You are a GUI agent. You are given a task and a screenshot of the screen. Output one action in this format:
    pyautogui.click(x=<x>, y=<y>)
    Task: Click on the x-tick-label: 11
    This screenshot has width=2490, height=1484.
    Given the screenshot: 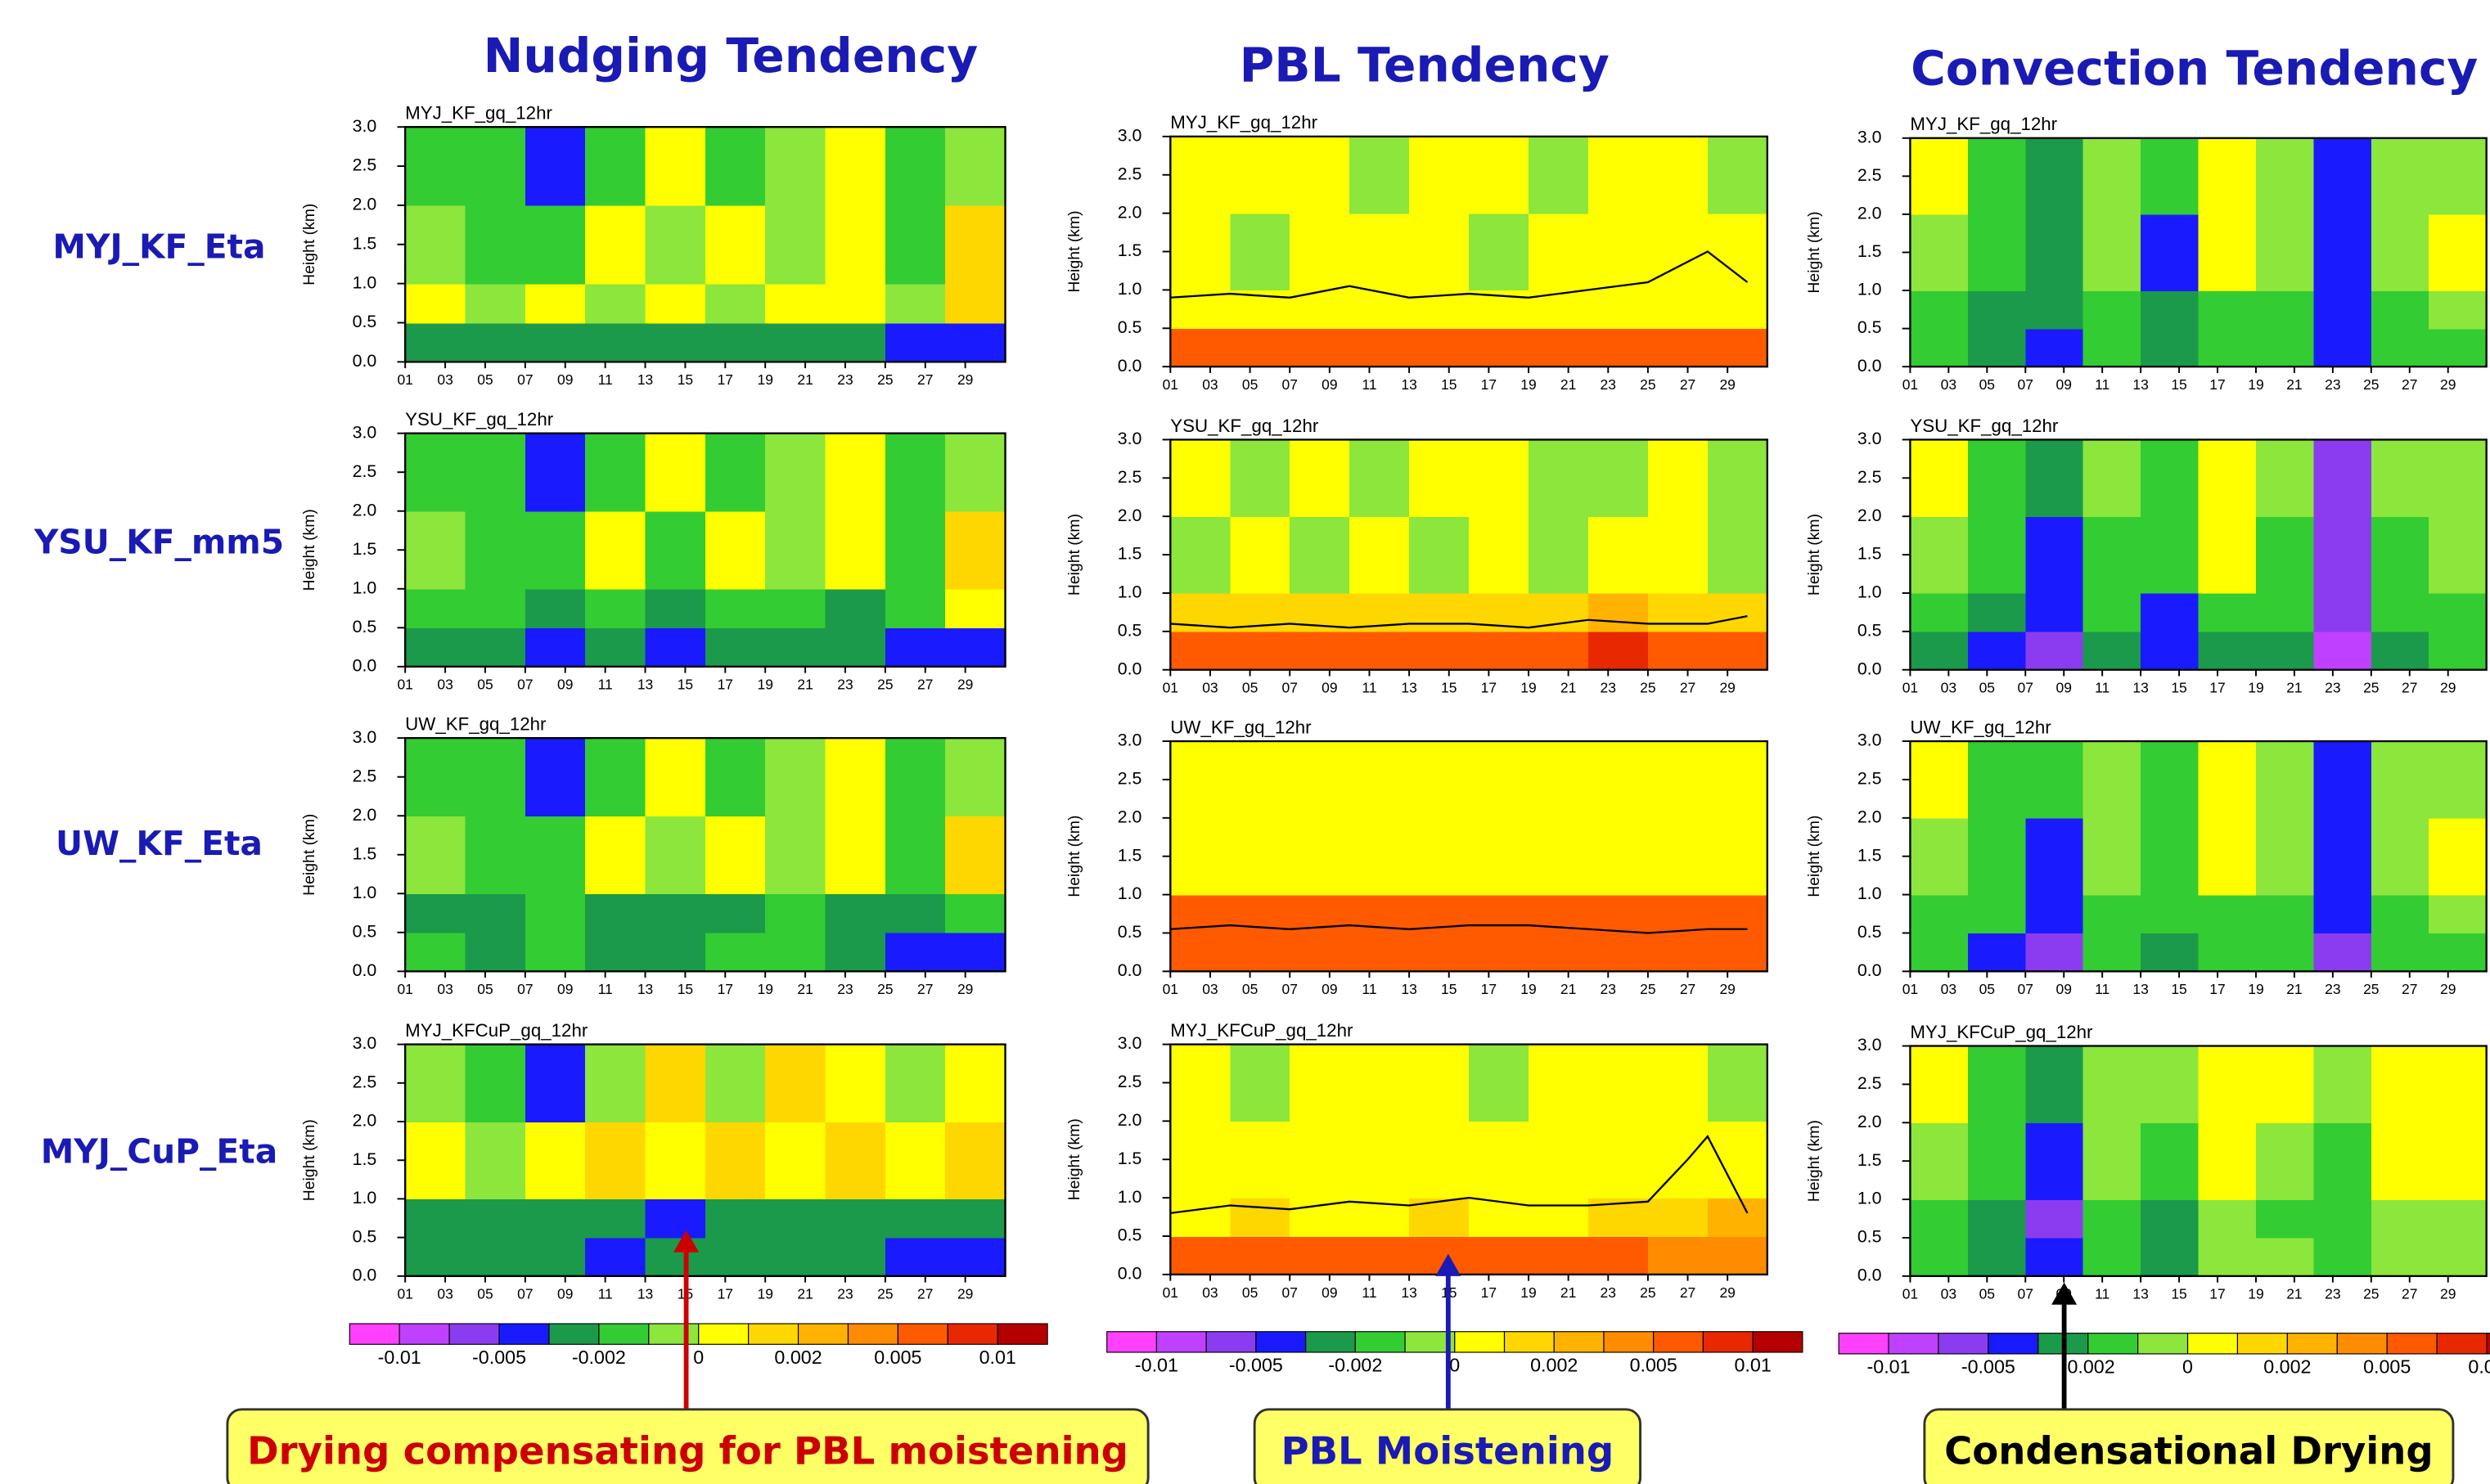 What is the action you would take?
    pyautogui.click(x=605, y=685)
    